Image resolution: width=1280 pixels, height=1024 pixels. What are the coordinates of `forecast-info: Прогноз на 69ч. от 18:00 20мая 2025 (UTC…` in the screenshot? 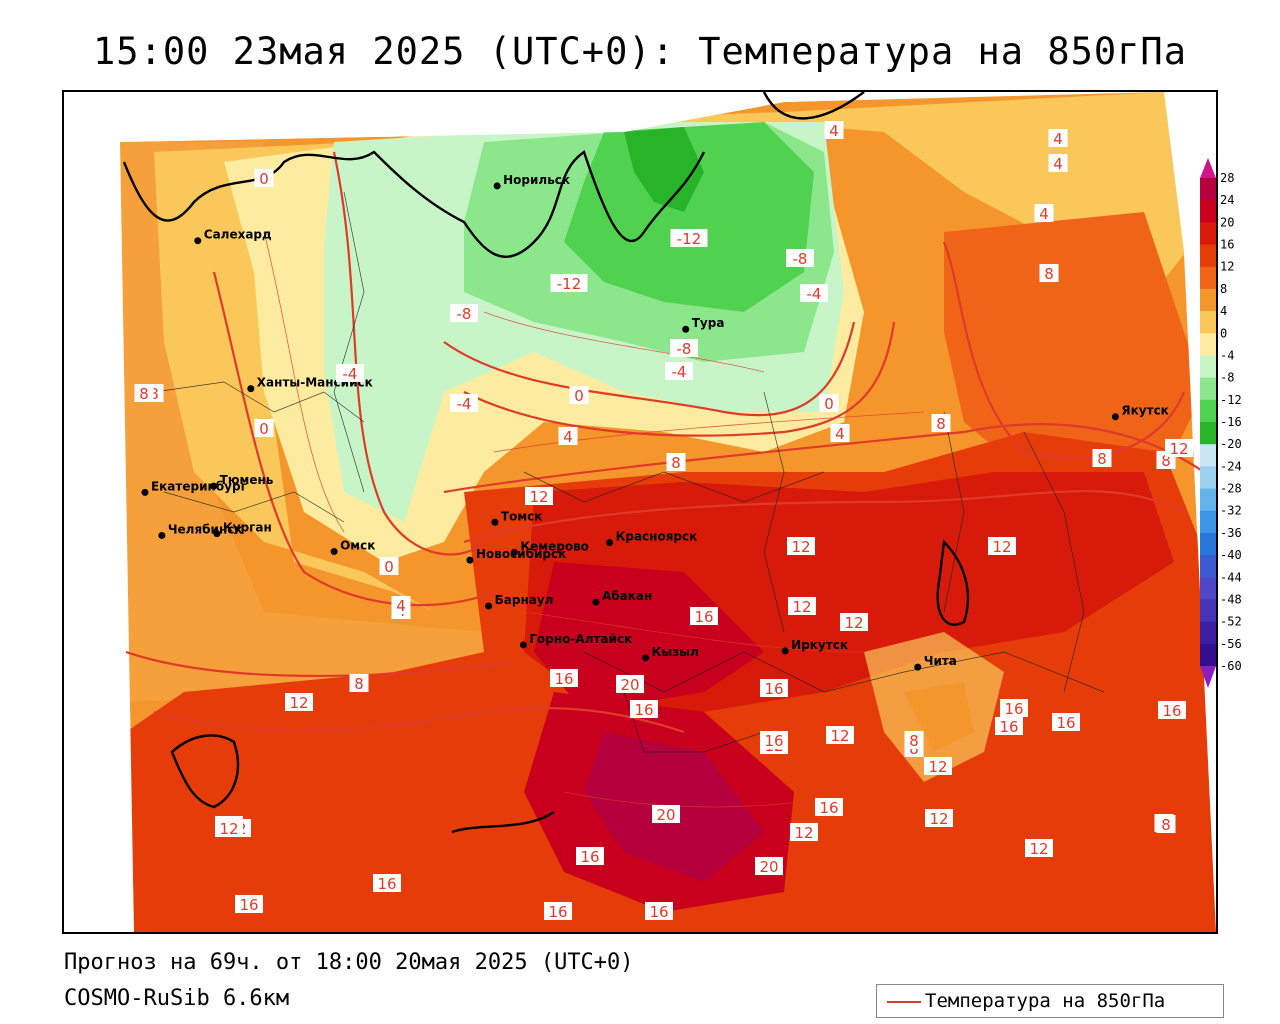 It's located at (349, 962).